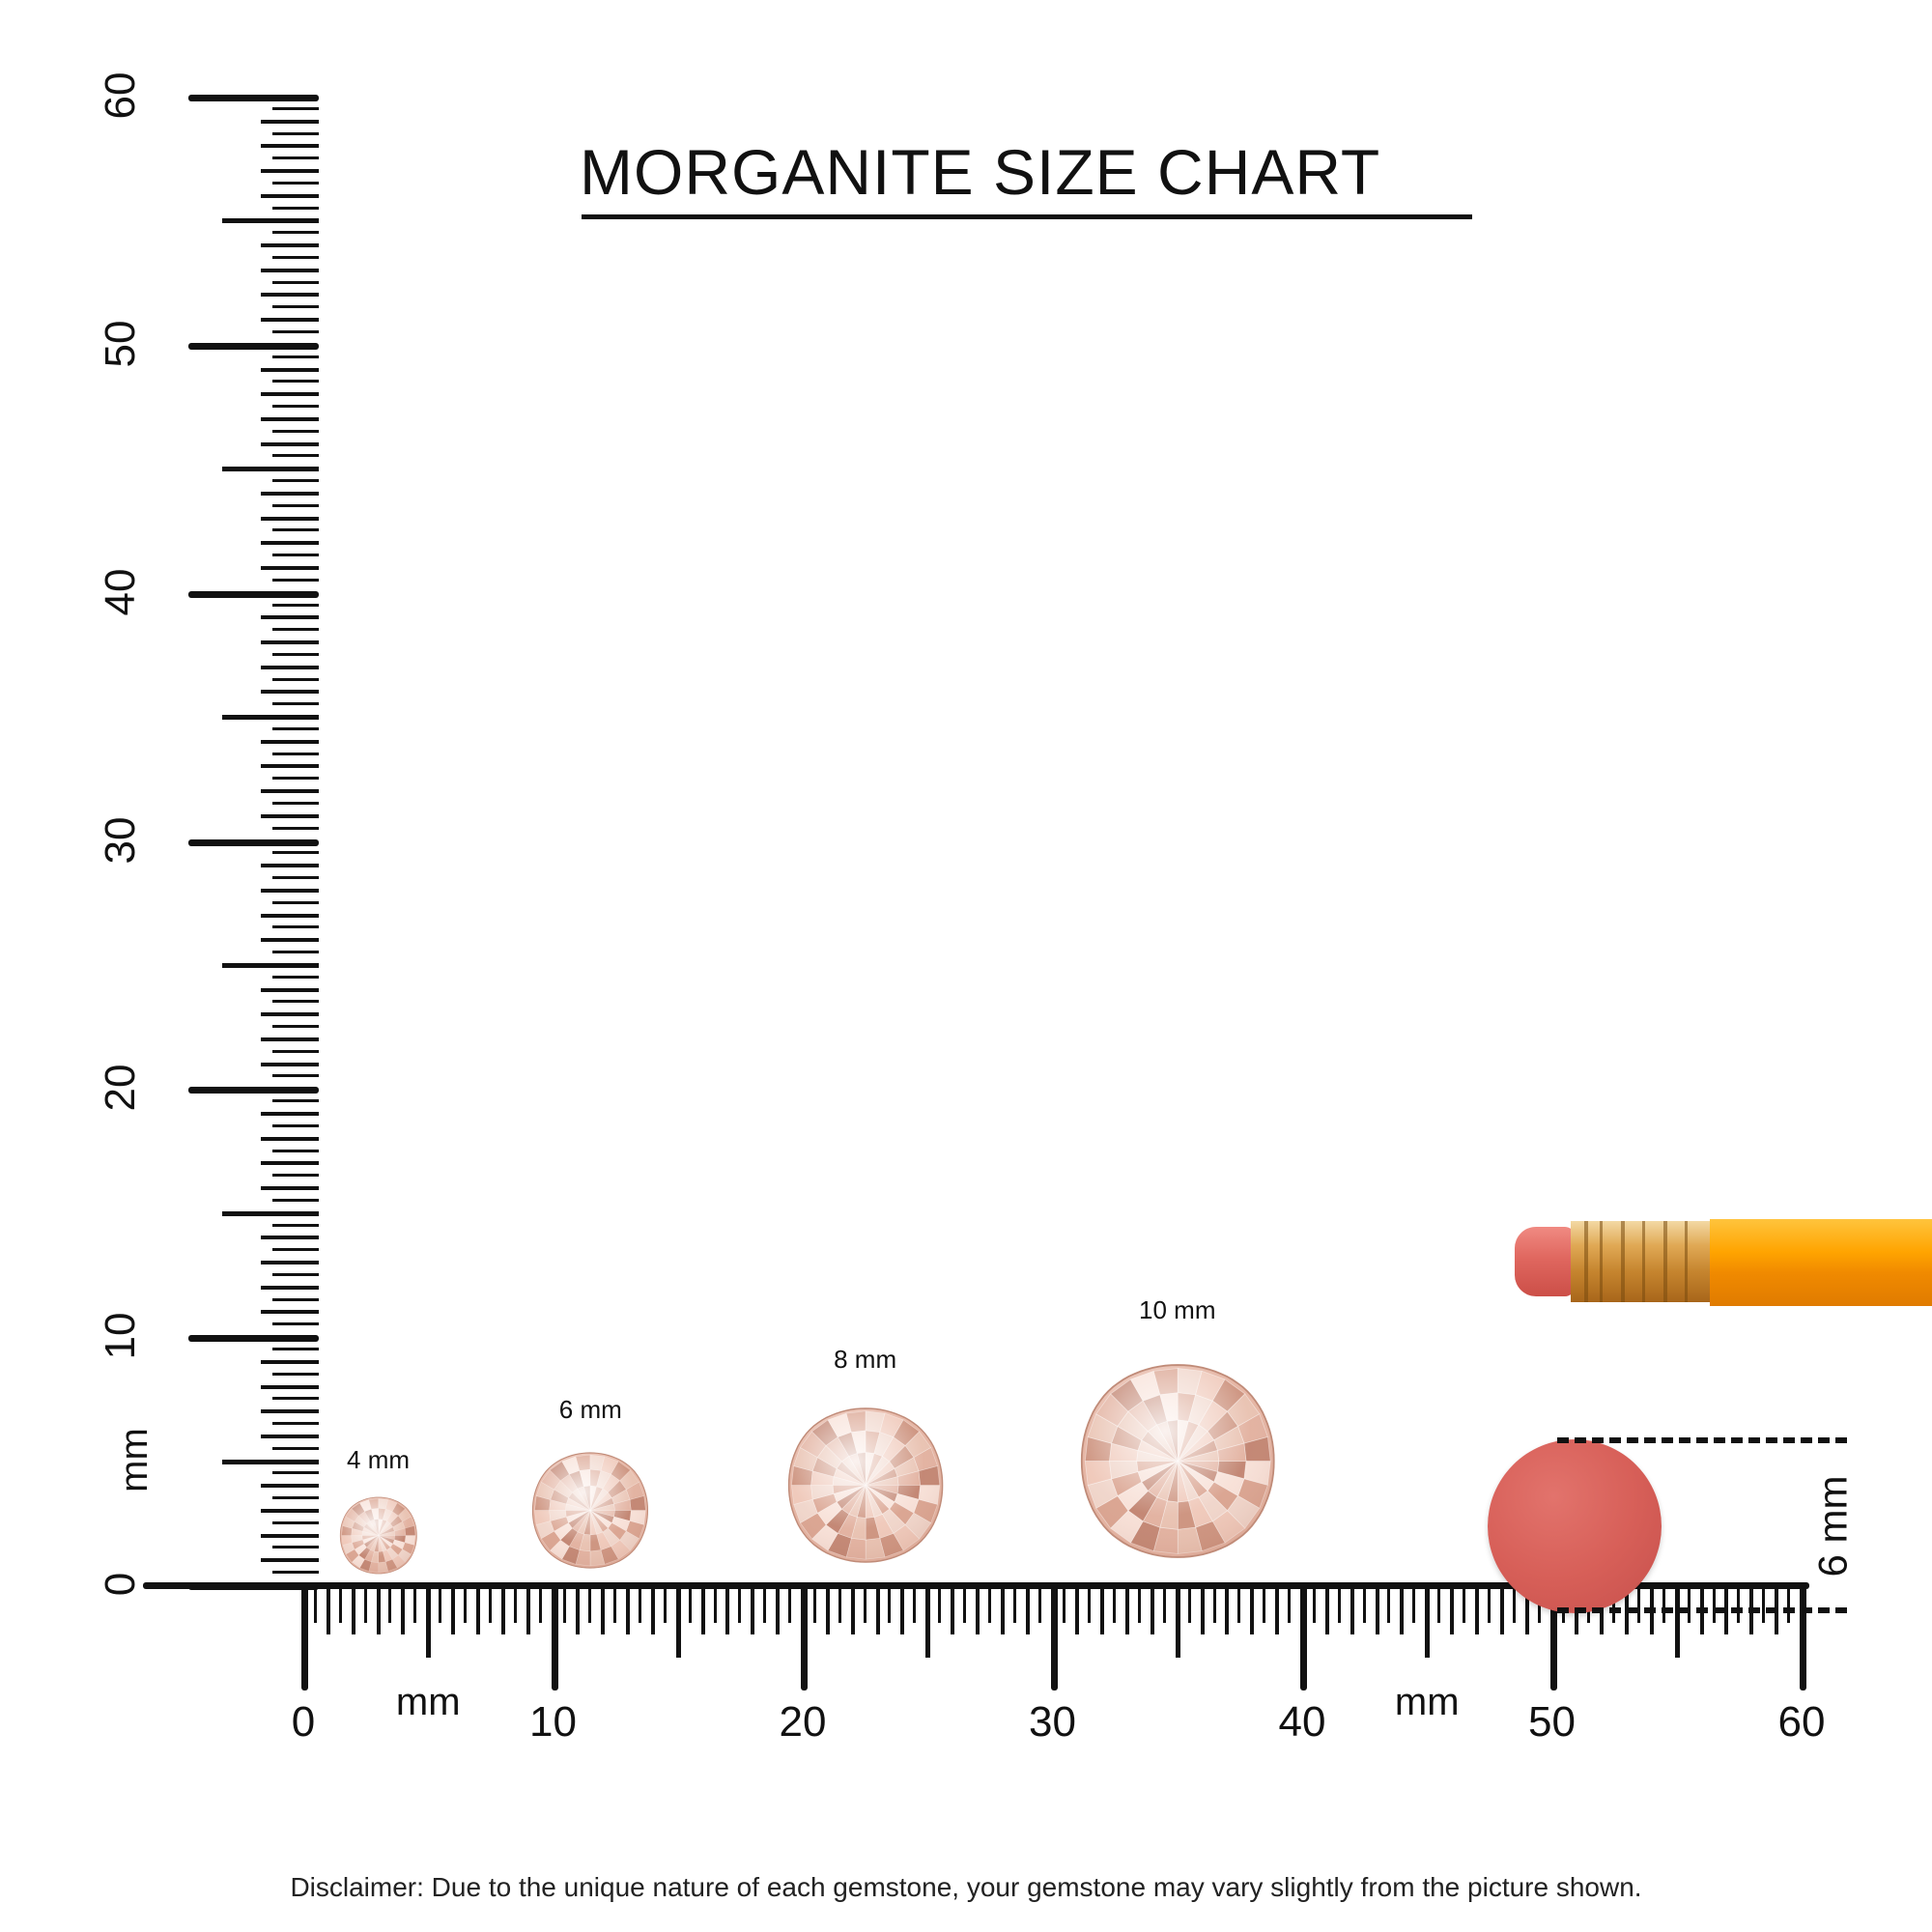 The height and width of the screenshot is (1932, 1932). What do you see at coordinates (591, 1510) in the screenshot?
I see `gemstone-6mm` at bounding box center [591, 1510].